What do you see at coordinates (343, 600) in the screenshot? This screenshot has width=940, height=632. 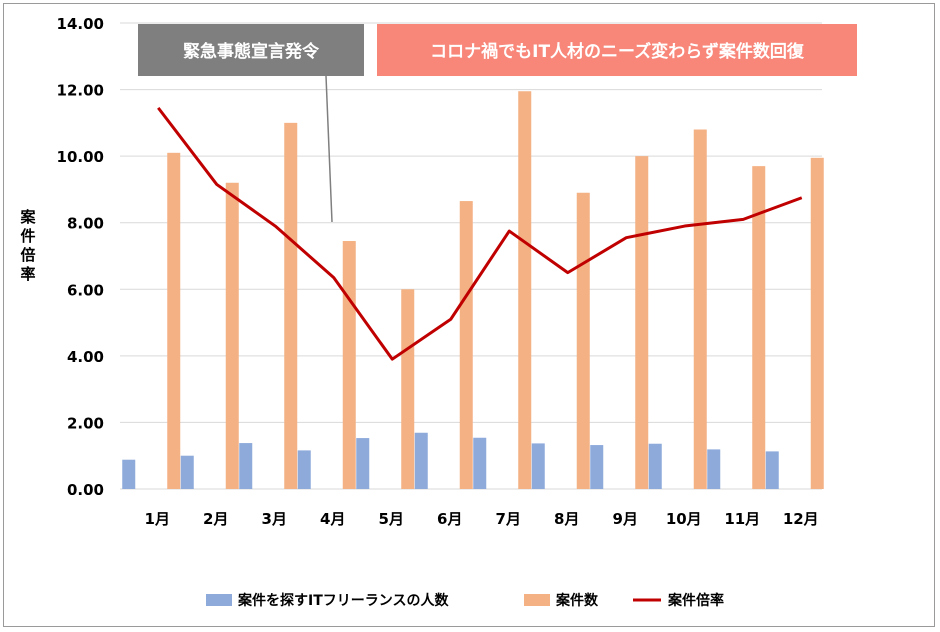 I see `legend-label-freelancers: 案件を探すITフリーランスの人数` at bounding box center [343, 600].